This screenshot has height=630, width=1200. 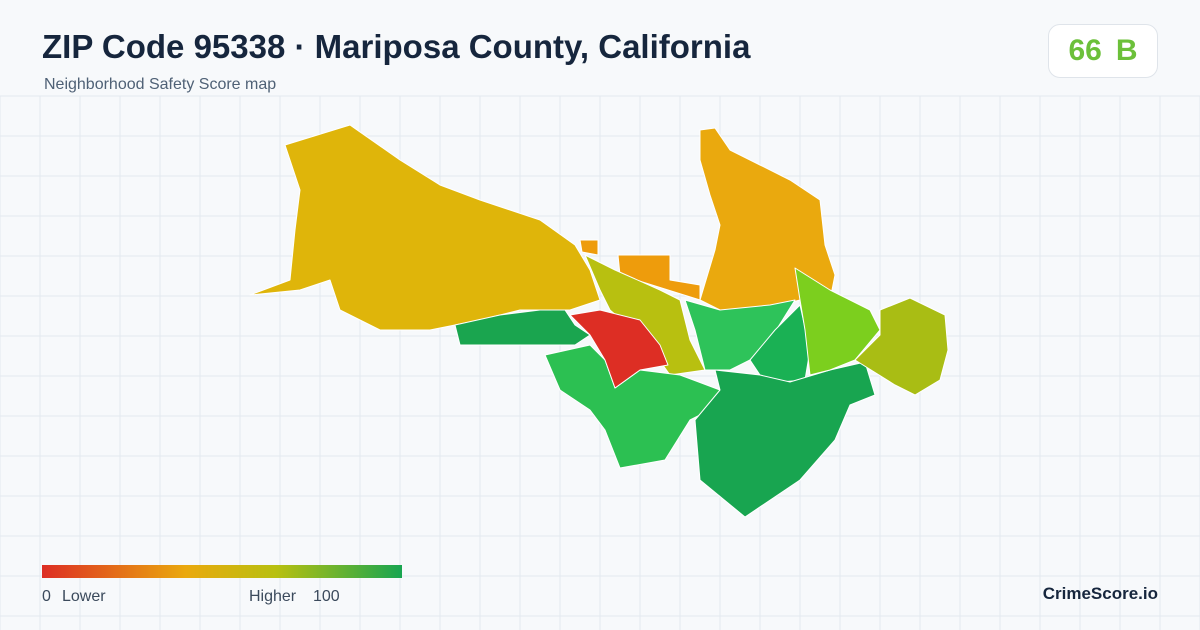 I want to click on legend-min: 0, so click(x=46, y=596).